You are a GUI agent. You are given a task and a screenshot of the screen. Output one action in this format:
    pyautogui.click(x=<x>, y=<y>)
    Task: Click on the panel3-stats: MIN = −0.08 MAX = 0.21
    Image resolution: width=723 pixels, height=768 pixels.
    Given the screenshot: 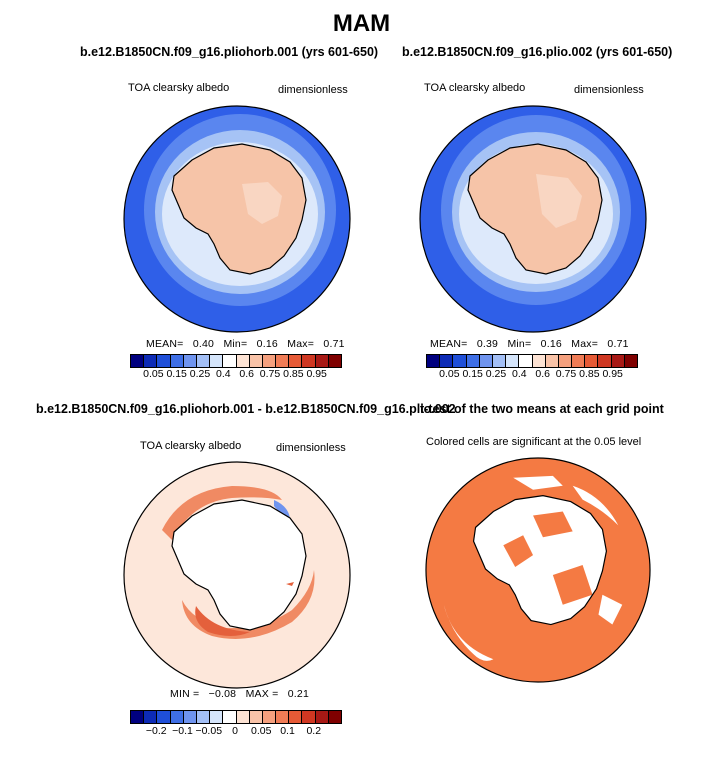 What is the action you would take?
    pyautogui.click(x=240, y=694)
    